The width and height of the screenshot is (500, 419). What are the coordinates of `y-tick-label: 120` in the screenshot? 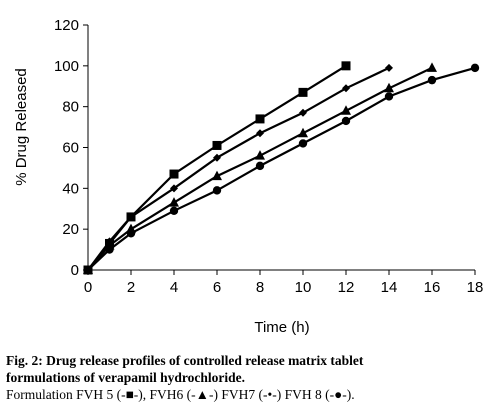 It's located at (66, 25).